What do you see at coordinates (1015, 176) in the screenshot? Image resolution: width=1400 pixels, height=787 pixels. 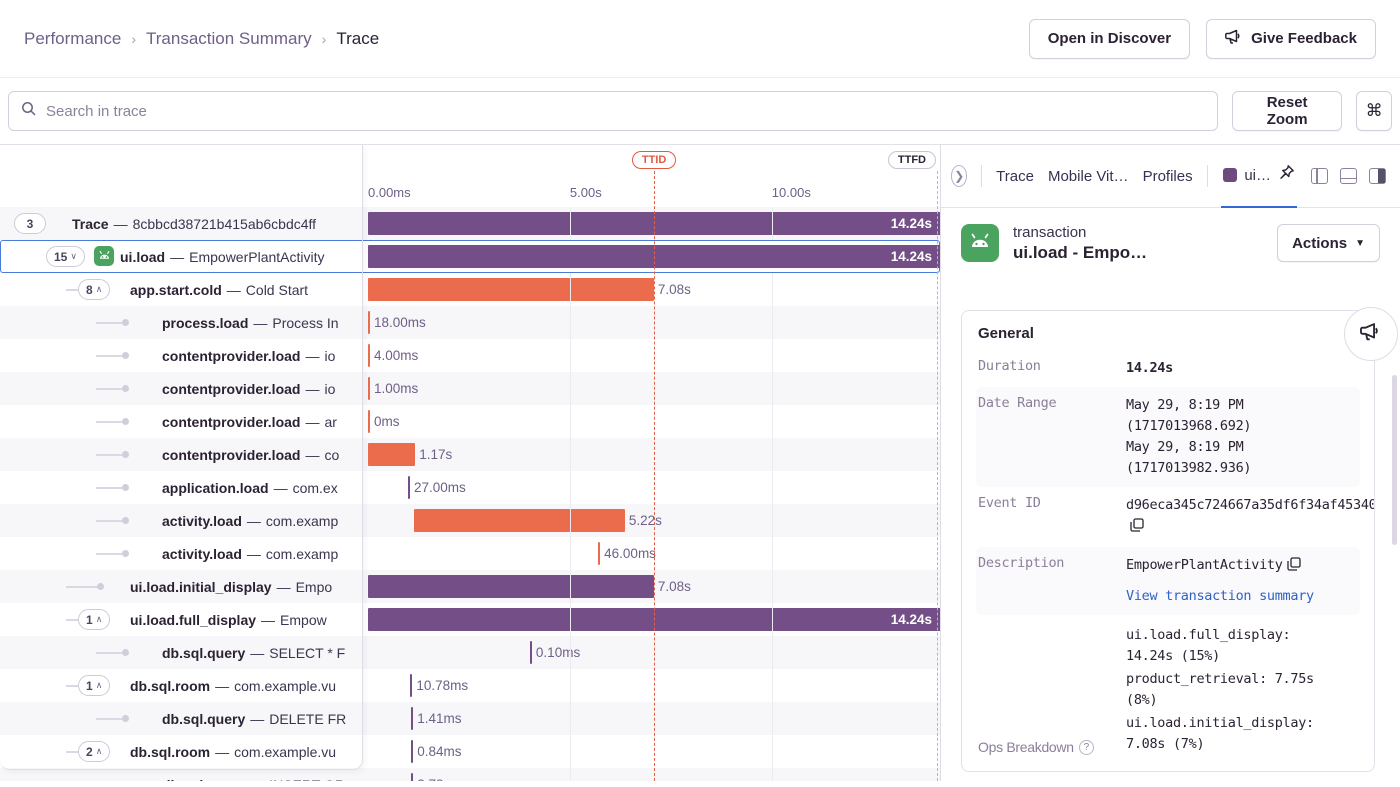 I see `tab-trace: Trace` at bounding box center [1015, 176].